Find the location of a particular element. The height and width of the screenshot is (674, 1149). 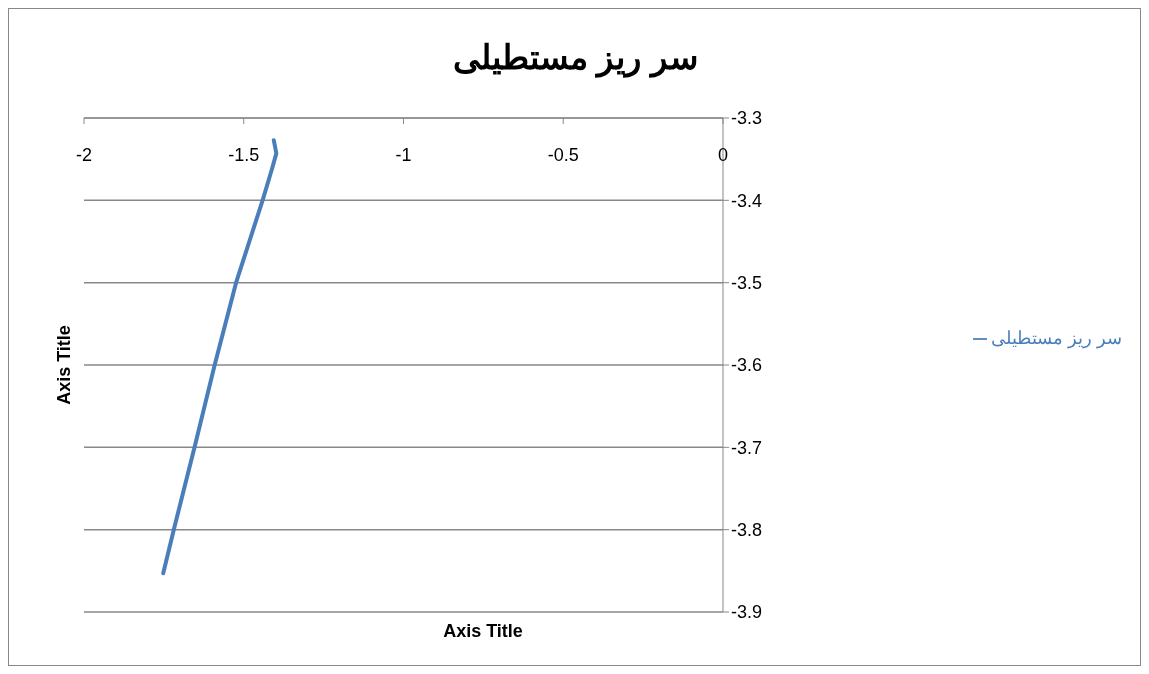

y-tick-label: -3.6 is located at coordinates (746, 365).